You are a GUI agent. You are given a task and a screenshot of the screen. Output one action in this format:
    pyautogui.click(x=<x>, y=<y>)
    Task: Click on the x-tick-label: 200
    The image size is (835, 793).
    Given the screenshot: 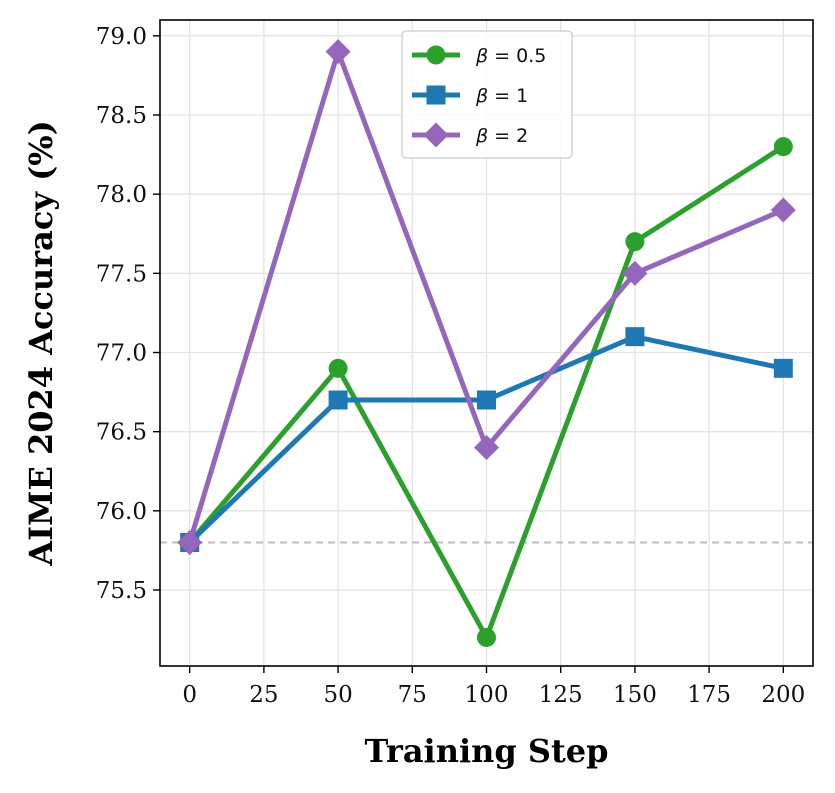 What is the action you would take?
    pyautogui.click(x=783, y=695)
    